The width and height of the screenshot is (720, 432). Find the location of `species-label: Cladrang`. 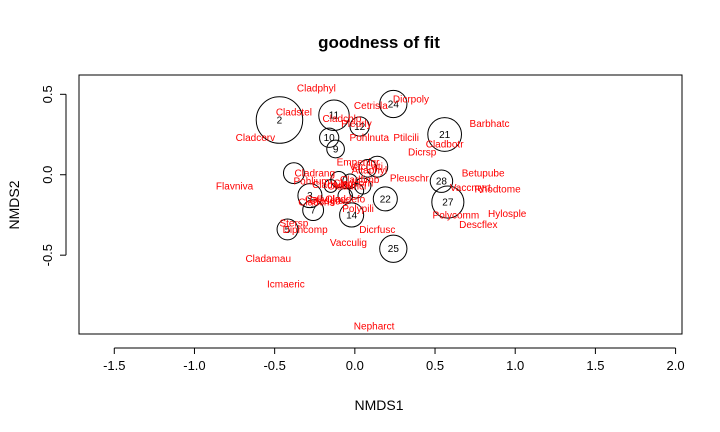

species-label: Cladrang is located at coordinates (314, 174).